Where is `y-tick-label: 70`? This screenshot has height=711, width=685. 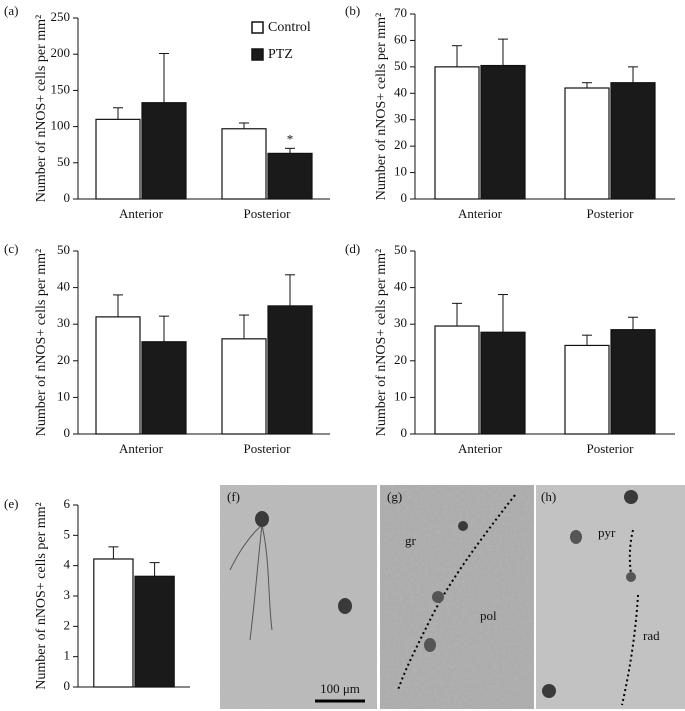
y-tick-label: 70 is located at coordinates (400, 12).